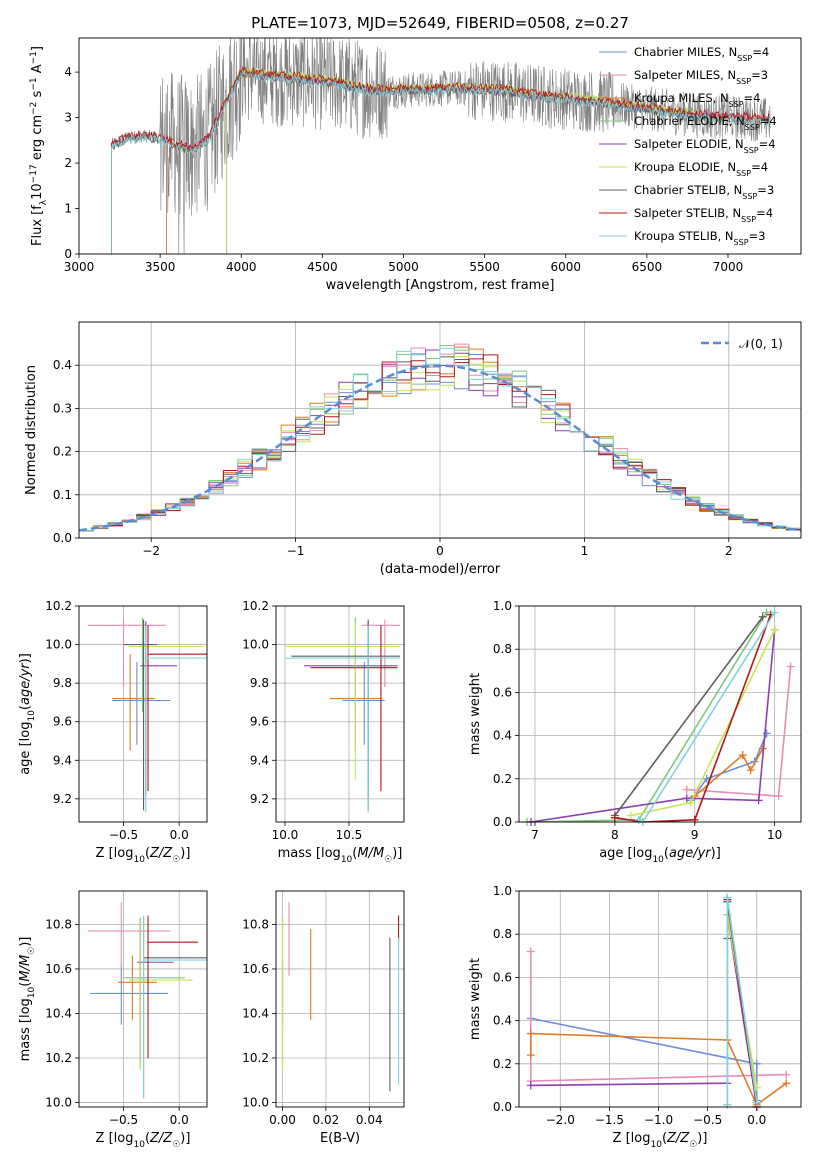 The height and width of the screenshot is (1170, 819). Describe the element at coordinates (58, 1058) in the screenshot. I see `y-tick-label: 10.2` at that location.